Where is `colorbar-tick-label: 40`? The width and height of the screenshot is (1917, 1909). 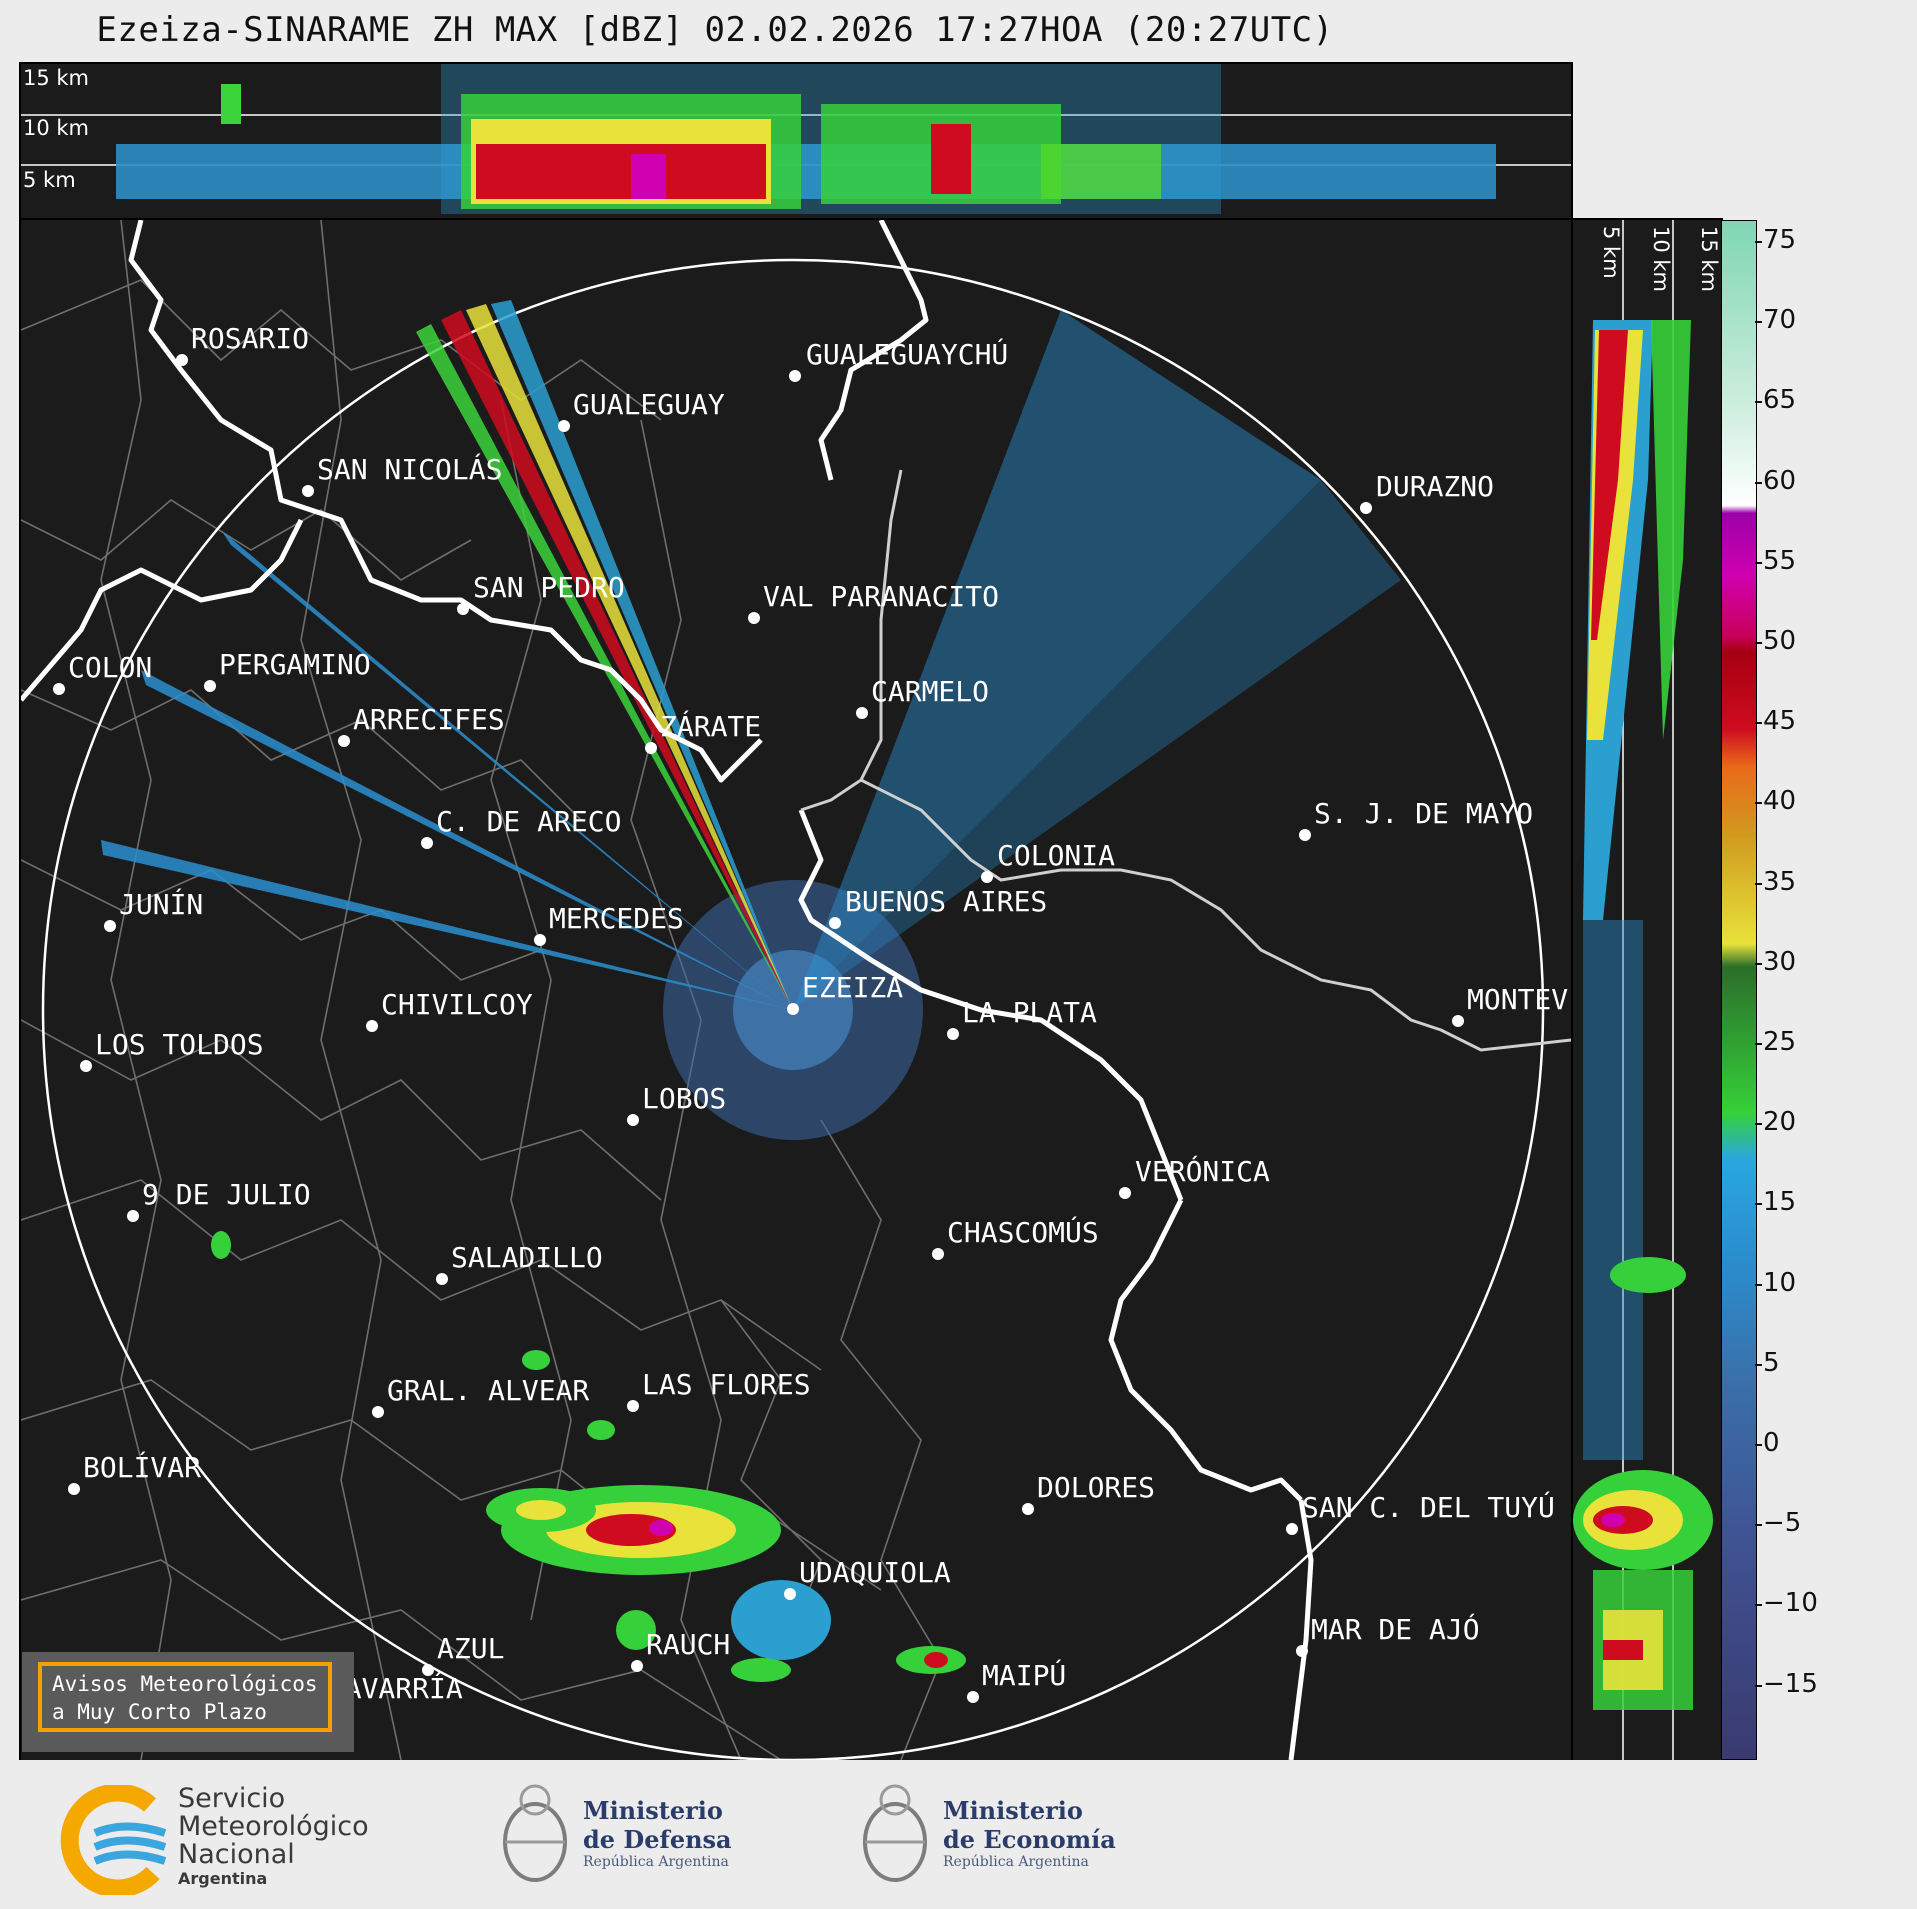 colorbar-tick-label: 40 is located at coordinates (1780, 801).